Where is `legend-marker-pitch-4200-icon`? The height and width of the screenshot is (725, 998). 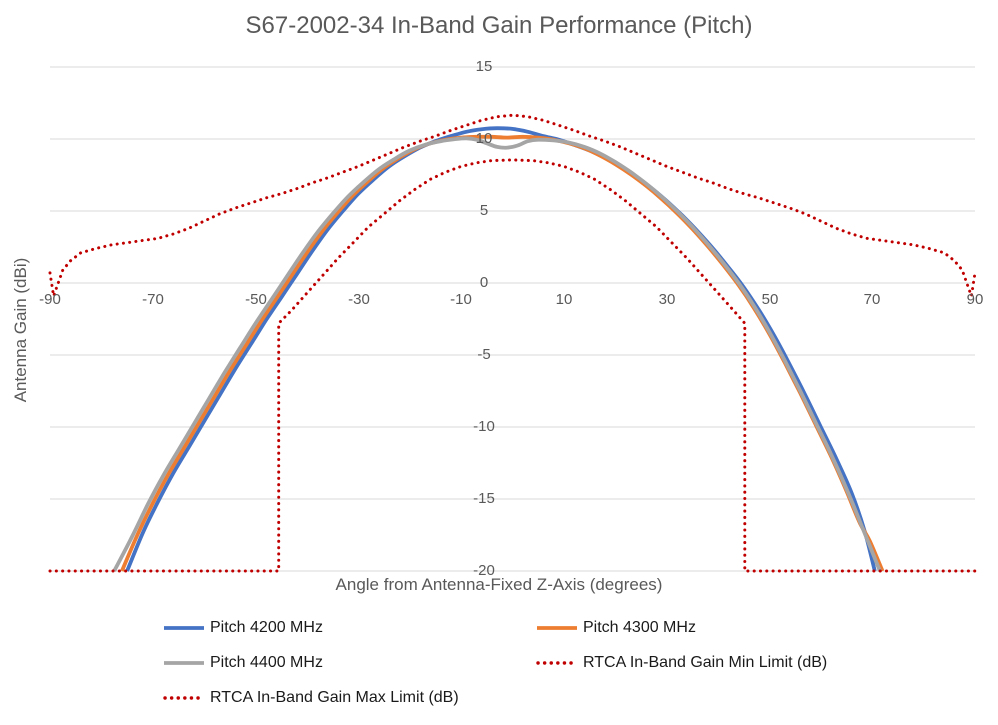 legend-marker-pitch-4200-icon is located at coordinates (184, 628).